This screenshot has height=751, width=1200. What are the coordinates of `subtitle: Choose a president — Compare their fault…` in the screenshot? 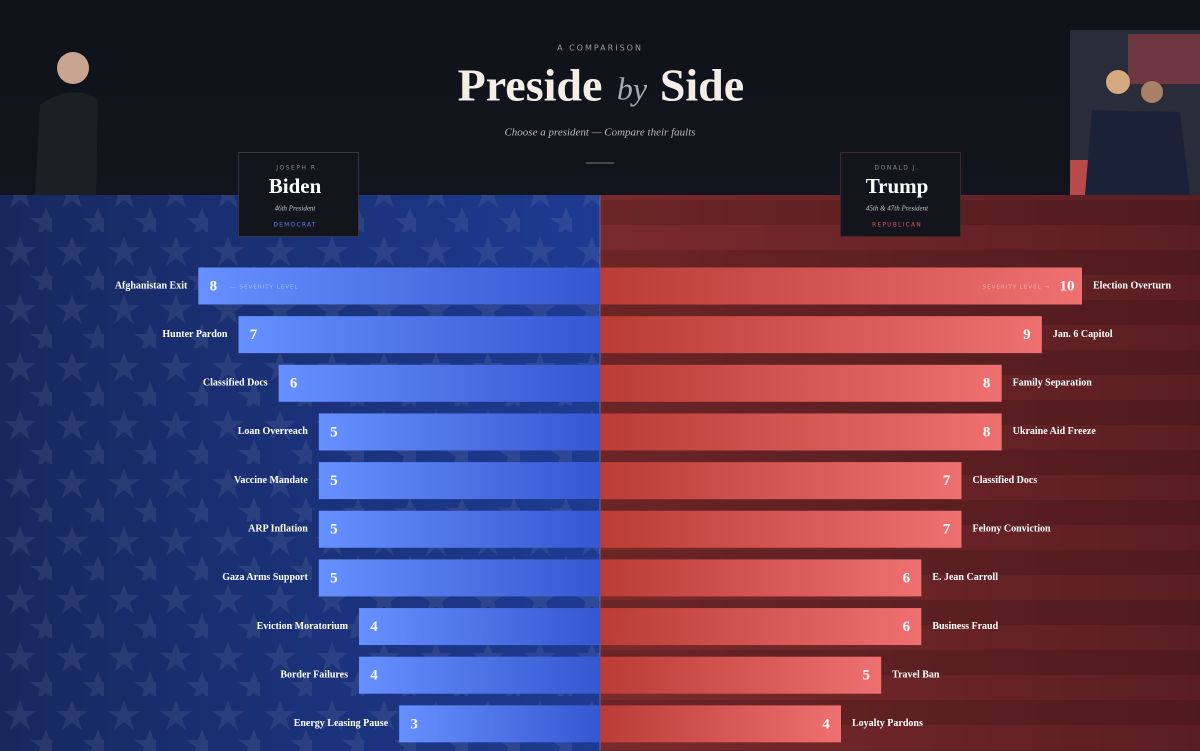 It's located at (599, 133).